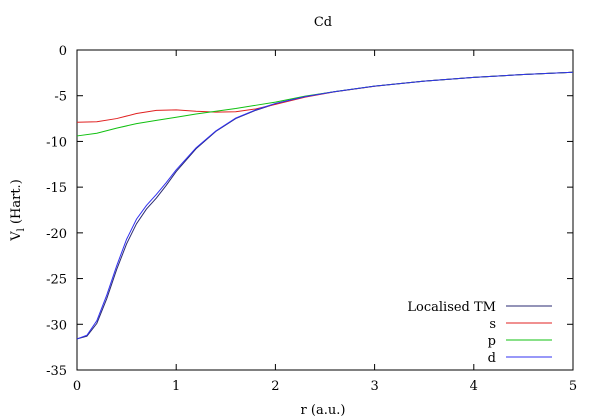 This screenshot has width=600, height=420. I want to click on legend-label-d: d, so click(492, 358).